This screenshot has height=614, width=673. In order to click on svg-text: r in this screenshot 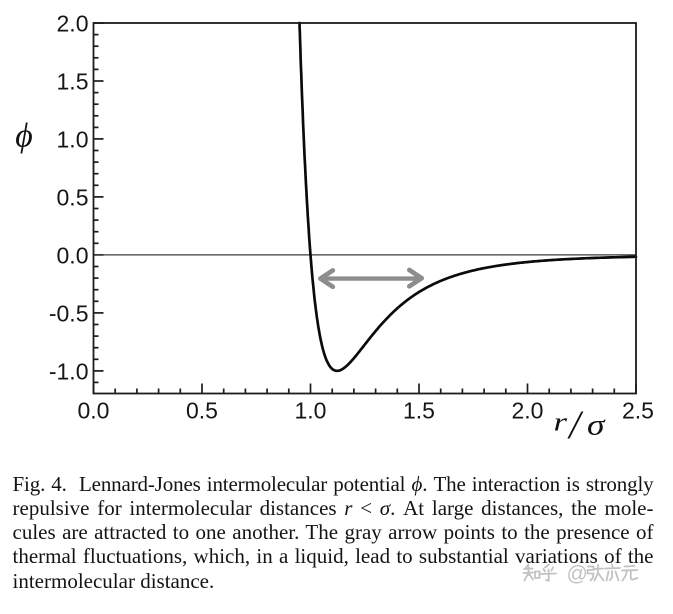, I will do `click(561, 422)`.